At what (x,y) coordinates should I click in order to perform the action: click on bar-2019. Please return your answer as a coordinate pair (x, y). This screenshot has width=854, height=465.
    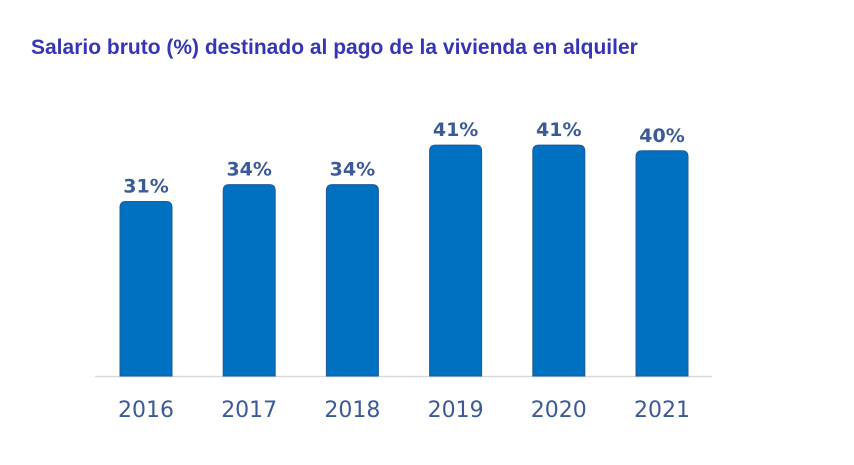
    Looking at the image, I should click on (456, 260).